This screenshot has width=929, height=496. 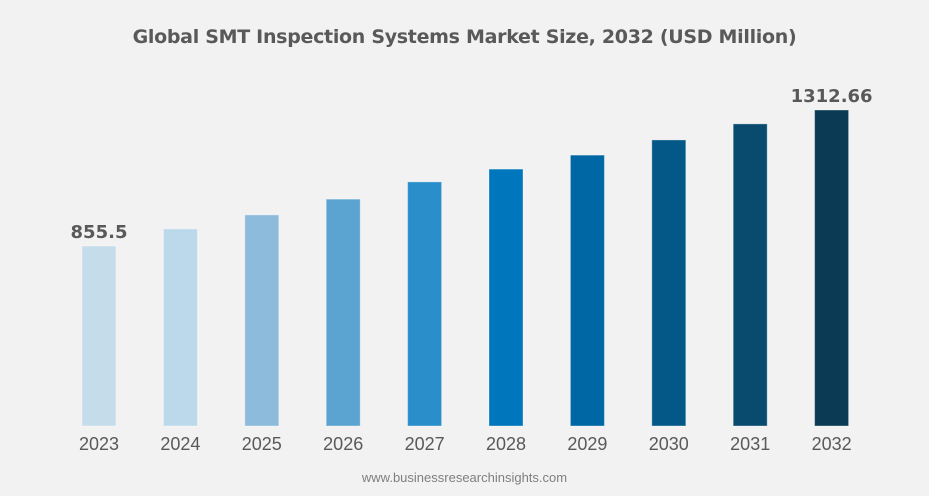 I want to click on x-tick-label: 2025, so click(x=262, y=444).